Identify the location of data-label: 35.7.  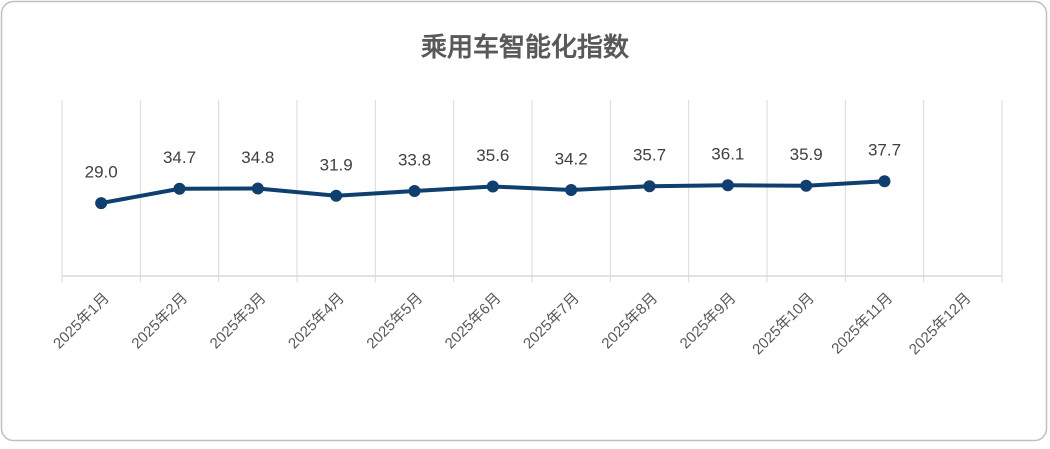
(649, 155).